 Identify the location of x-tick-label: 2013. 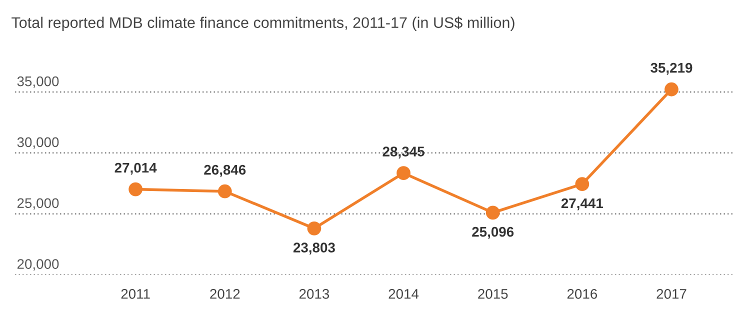
(314, 293).